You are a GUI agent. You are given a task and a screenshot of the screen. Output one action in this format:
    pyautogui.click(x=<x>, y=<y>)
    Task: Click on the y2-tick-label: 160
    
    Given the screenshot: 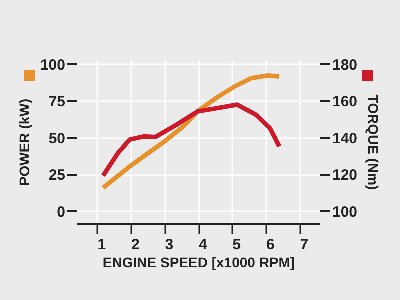 What is the action you would take?
    pyautogui.click(x=345, y=102)
    